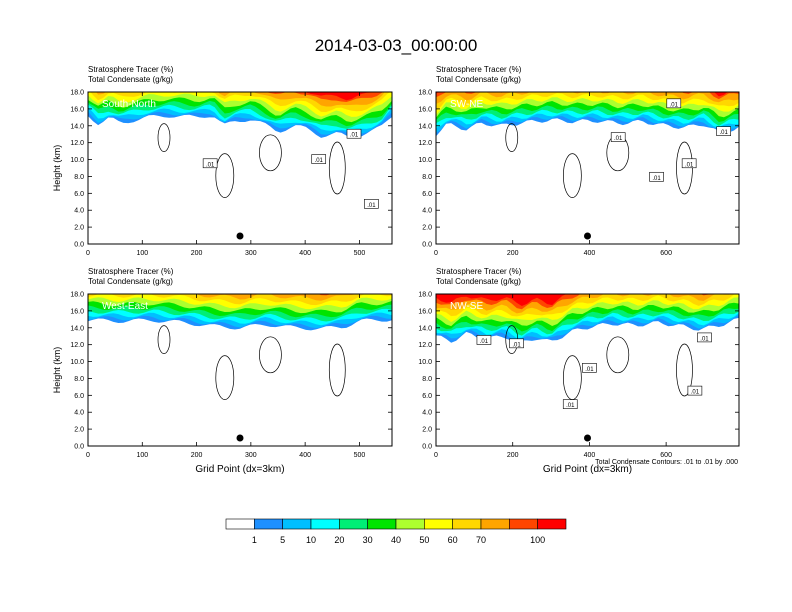 The height and width of the screenshot is (612, 792). I want to click on condensate-contours, so click(251, 362).